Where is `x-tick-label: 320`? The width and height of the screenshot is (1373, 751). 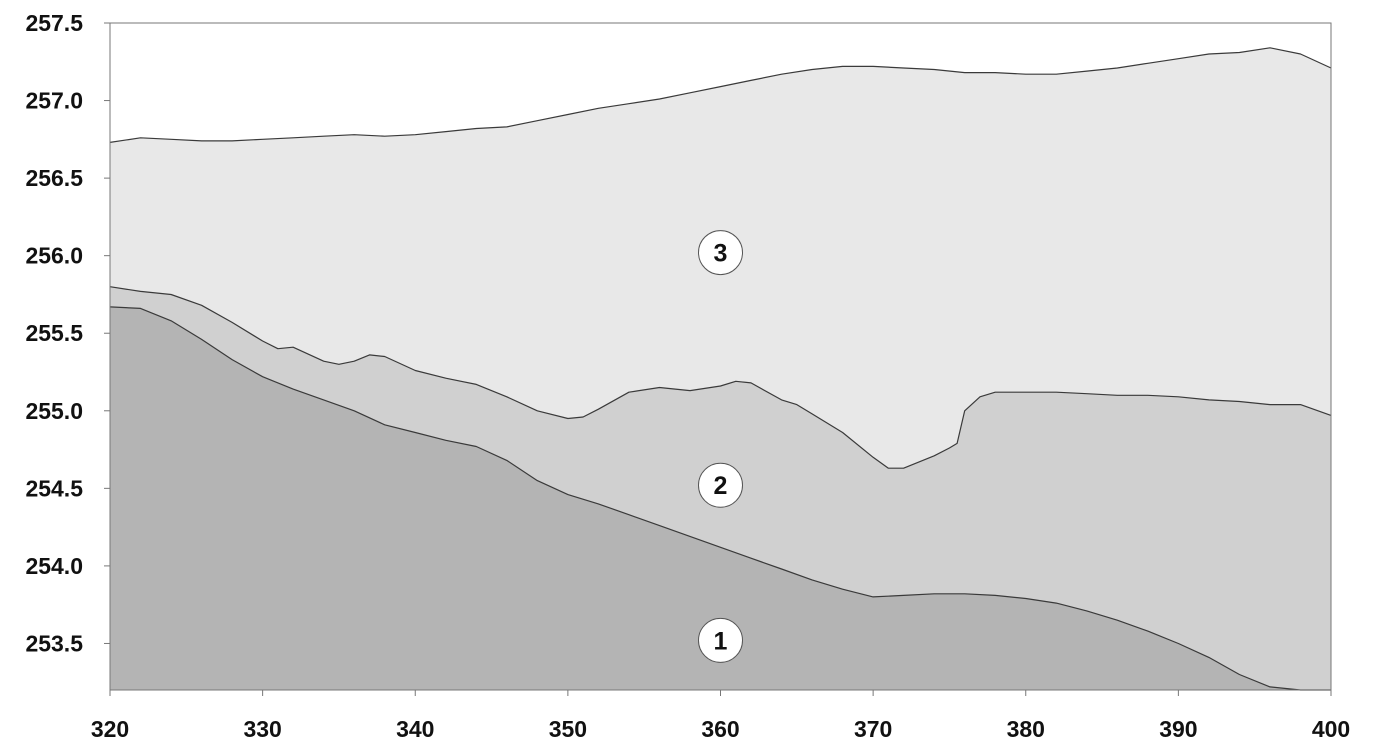
x-tick-label: 320 is located at coordinates (110, 729).